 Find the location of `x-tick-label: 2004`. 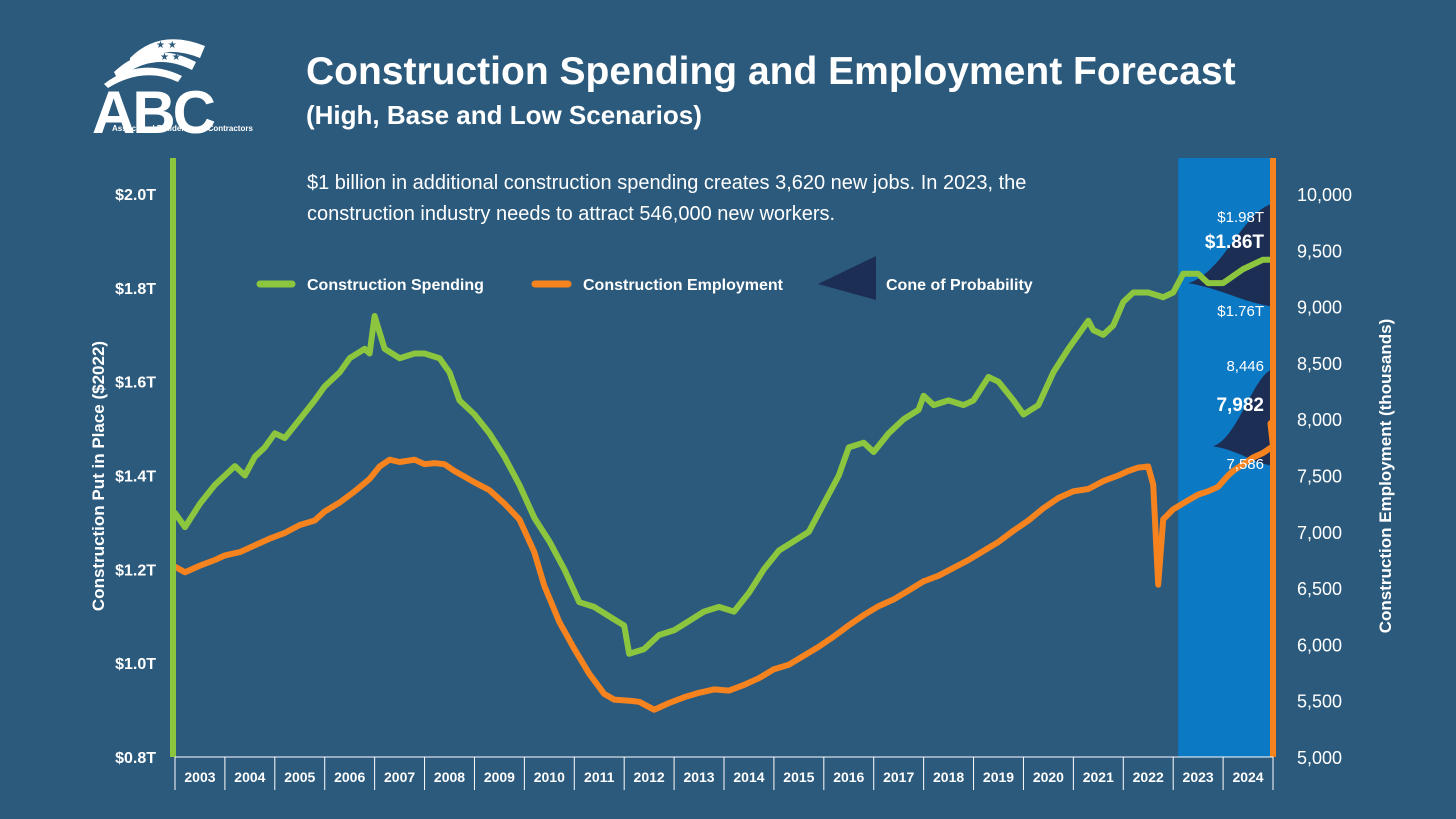

x-tick-label: 2004 is located at coordinates (249, 777).